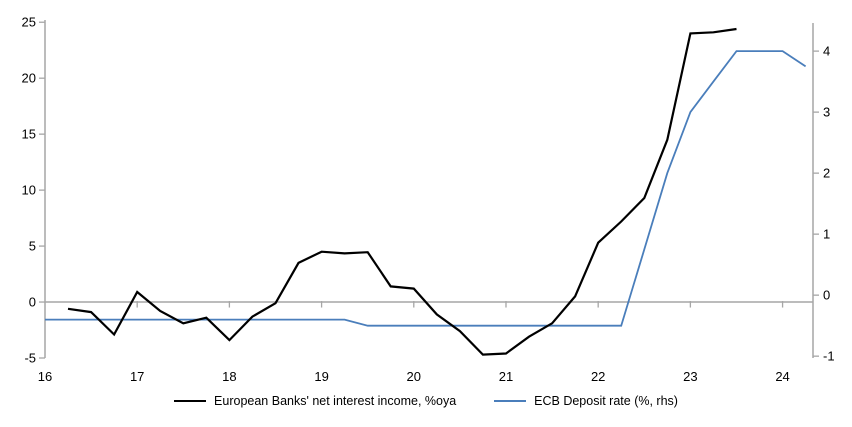 This screenshot has height=427, width=852. I want to click on legend-item-ecb: ECB Deposit rate (%, rhs), so click(586, 401).